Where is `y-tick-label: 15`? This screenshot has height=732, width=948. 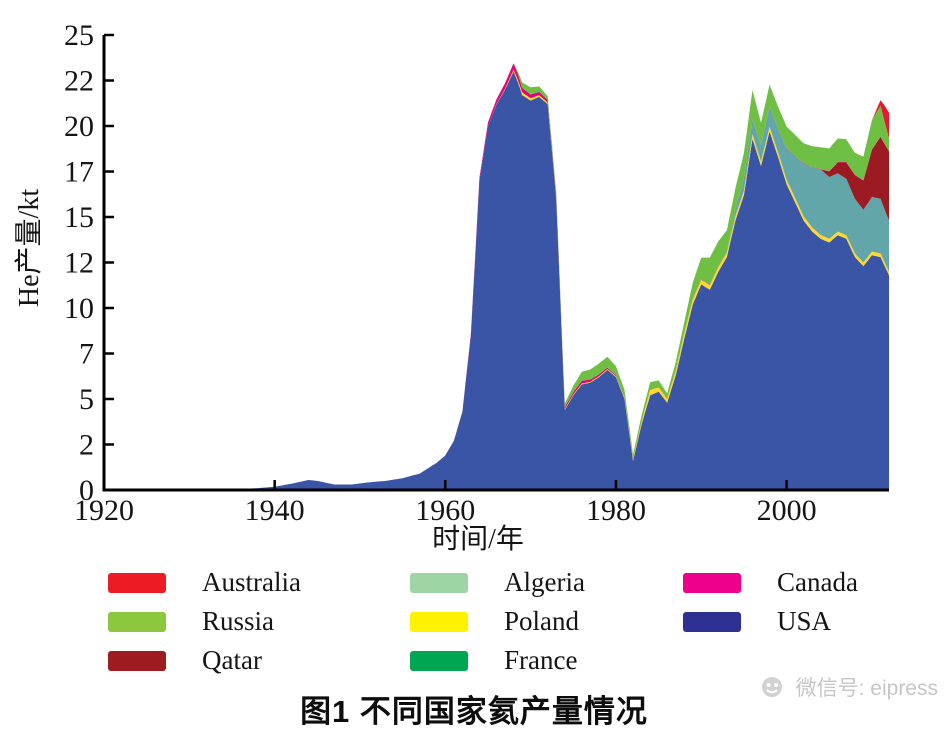
y-tick-label: 15 is located at coordinates (79, 217).